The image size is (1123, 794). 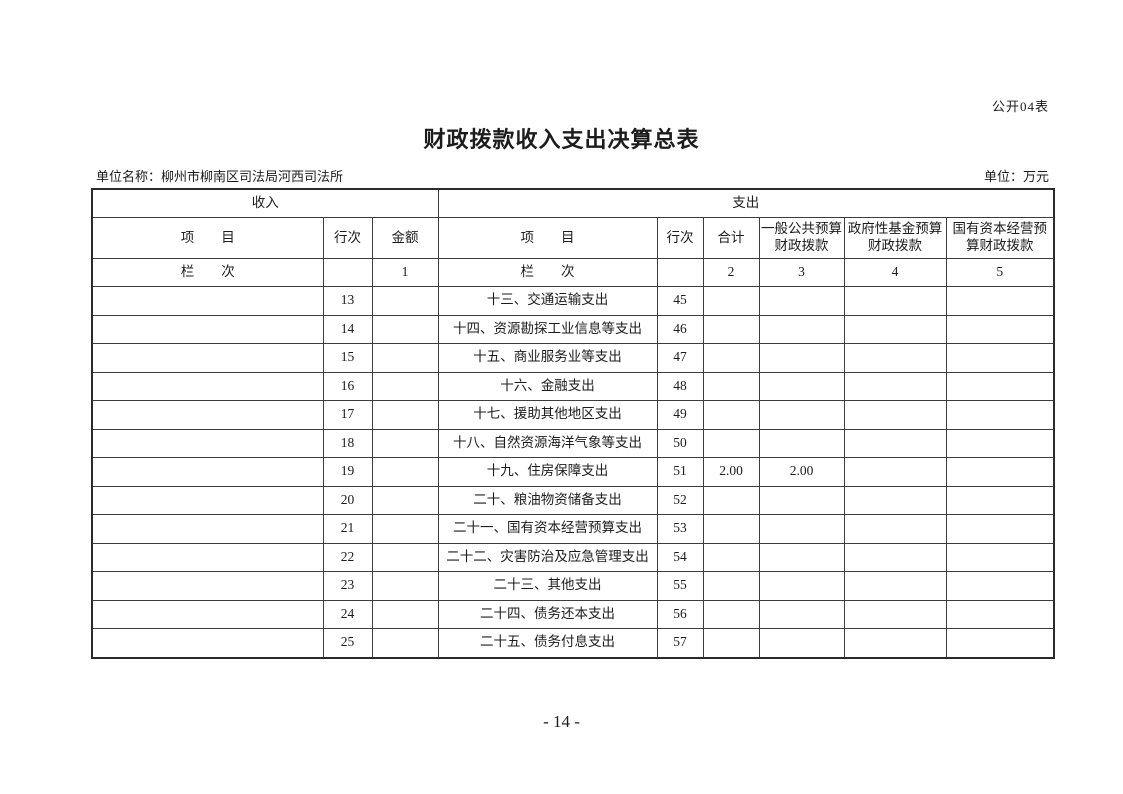 What do you see at coordinates (895, 238) in the screenshot?
I see `gov-fund-budget-header: 政府性基金预算财政拨款` at bounding box center [895, 238].